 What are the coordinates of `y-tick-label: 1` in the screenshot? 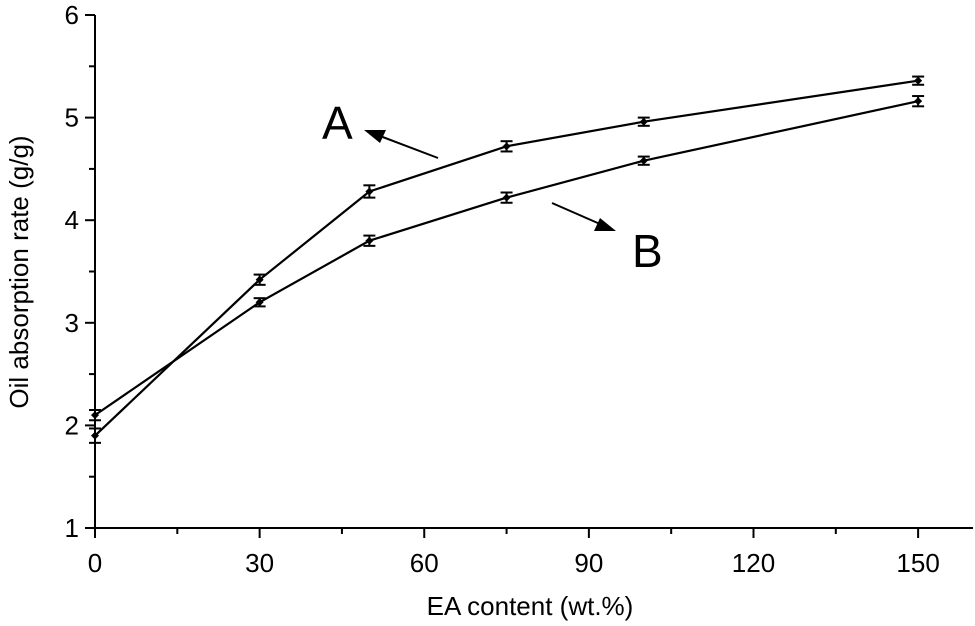 It's located at (72, 528).